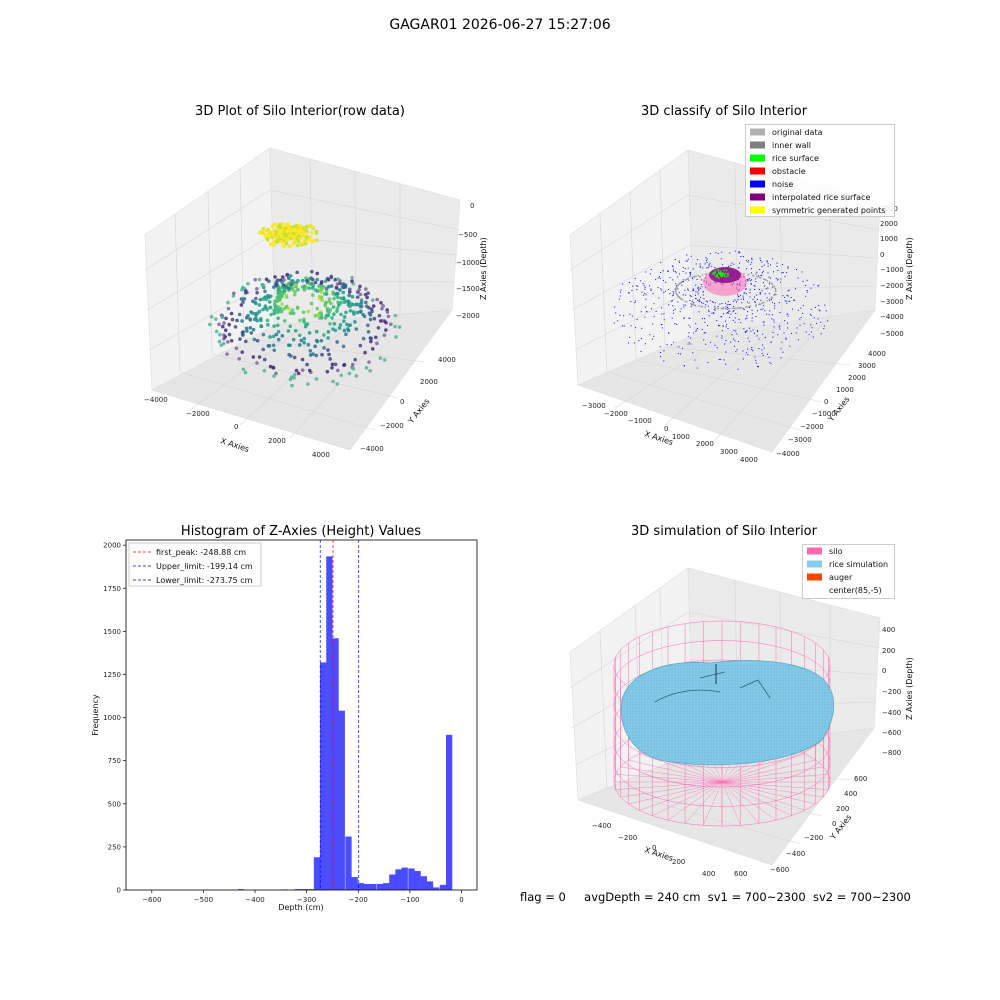  What do you see at coordinates (861, 897) in the screenshot?
I see `sv2-readout: sv2 = 700~2300` at bounding box center [861, 897].